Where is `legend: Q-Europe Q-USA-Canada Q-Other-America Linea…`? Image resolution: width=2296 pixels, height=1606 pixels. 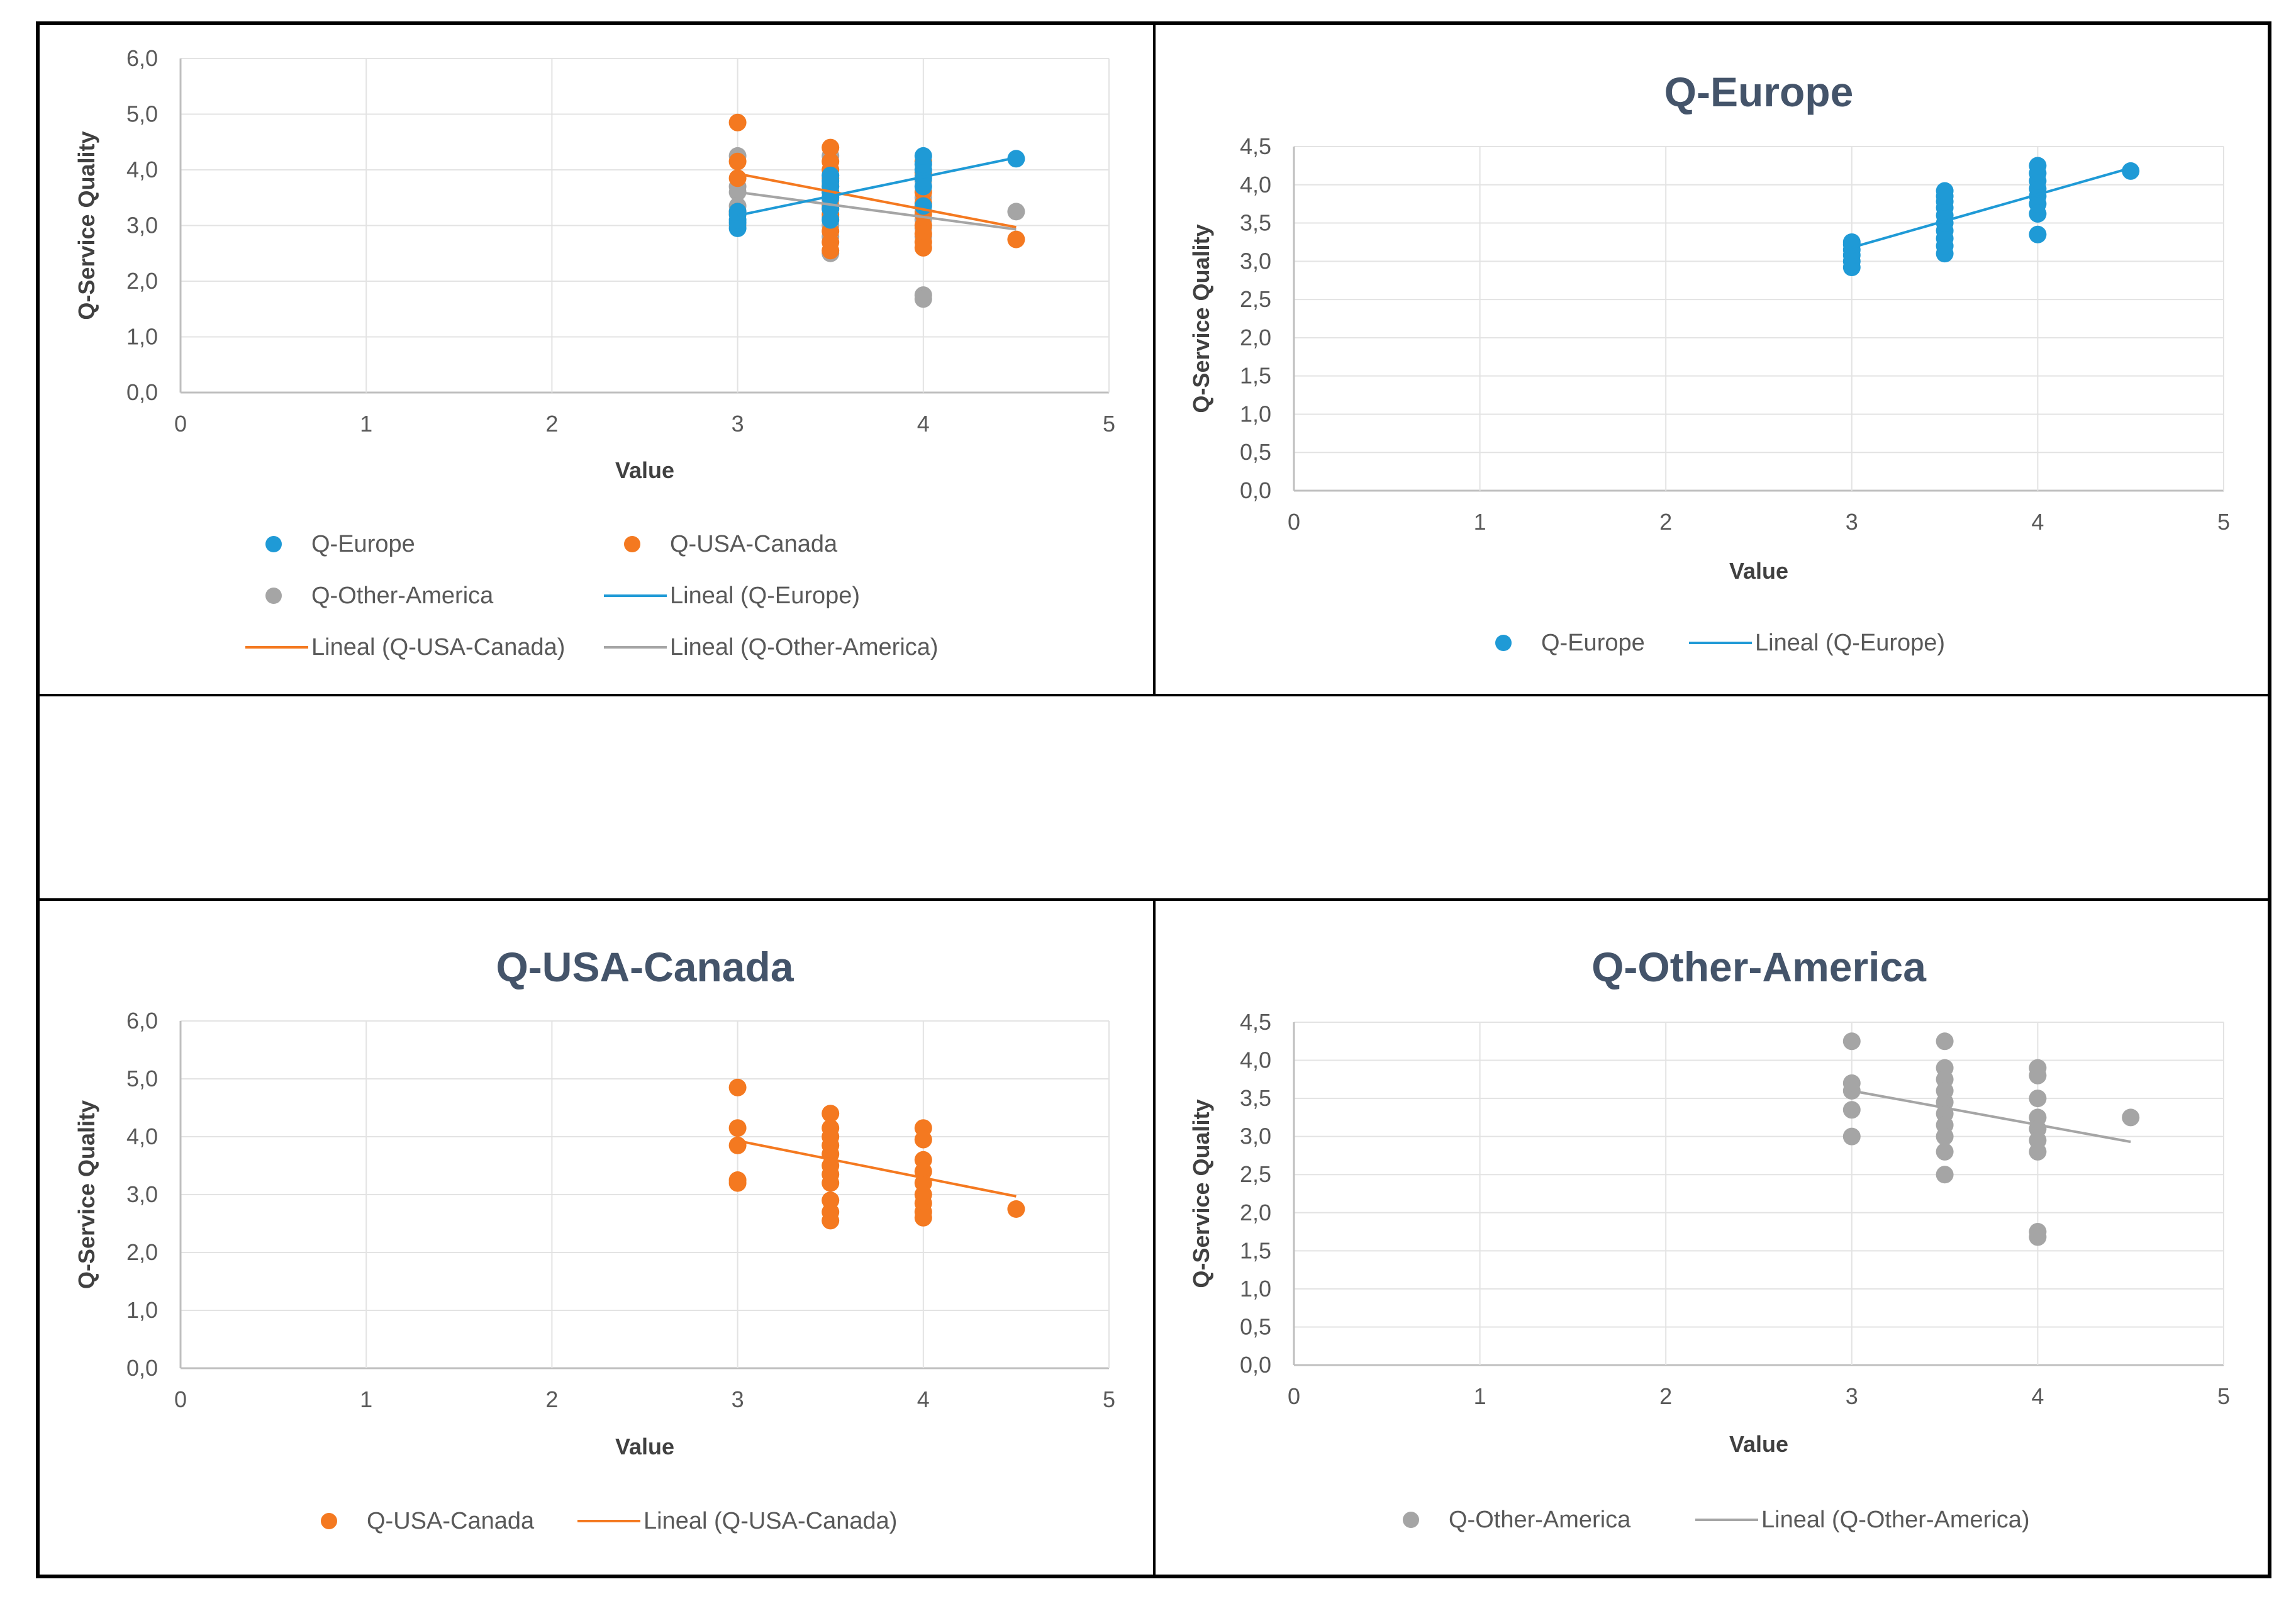
legend: Q-Europe Q-USA-Canada Q-Other-America Linea… is located at coordinates (592, 596).